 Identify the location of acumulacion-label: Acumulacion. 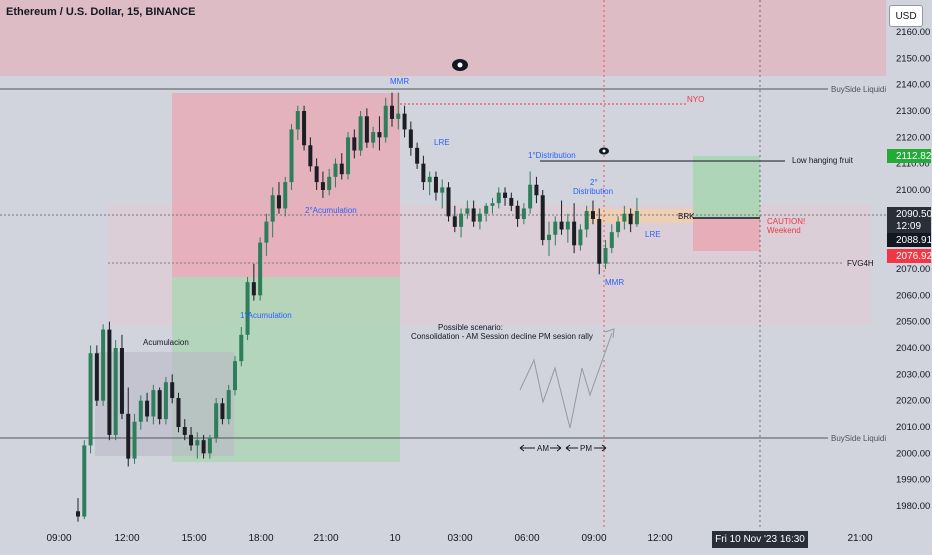
(166, 342).